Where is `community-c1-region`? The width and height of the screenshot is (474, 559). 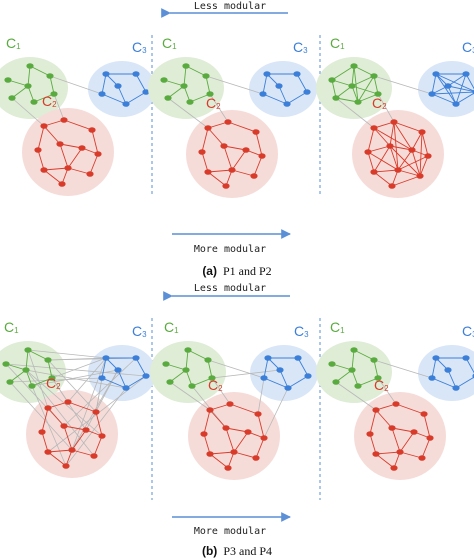
community-c1-region is located at coordinates (33, 372).